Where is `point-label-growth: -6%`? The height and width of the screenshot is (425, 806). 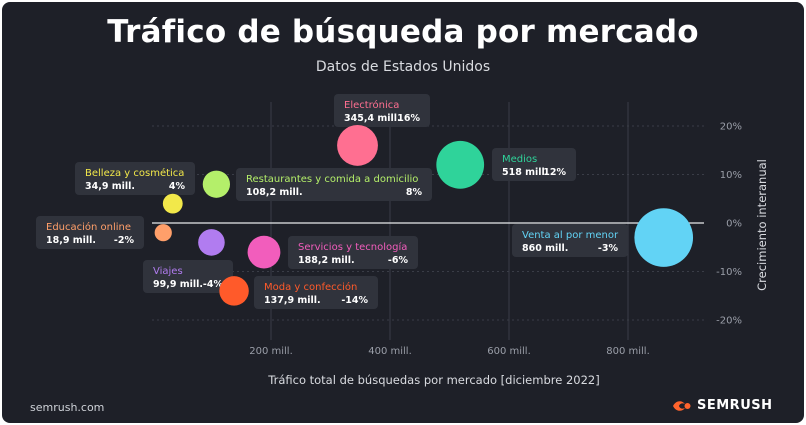 point-label-growth: -6% is located at coordinates (398, 260).